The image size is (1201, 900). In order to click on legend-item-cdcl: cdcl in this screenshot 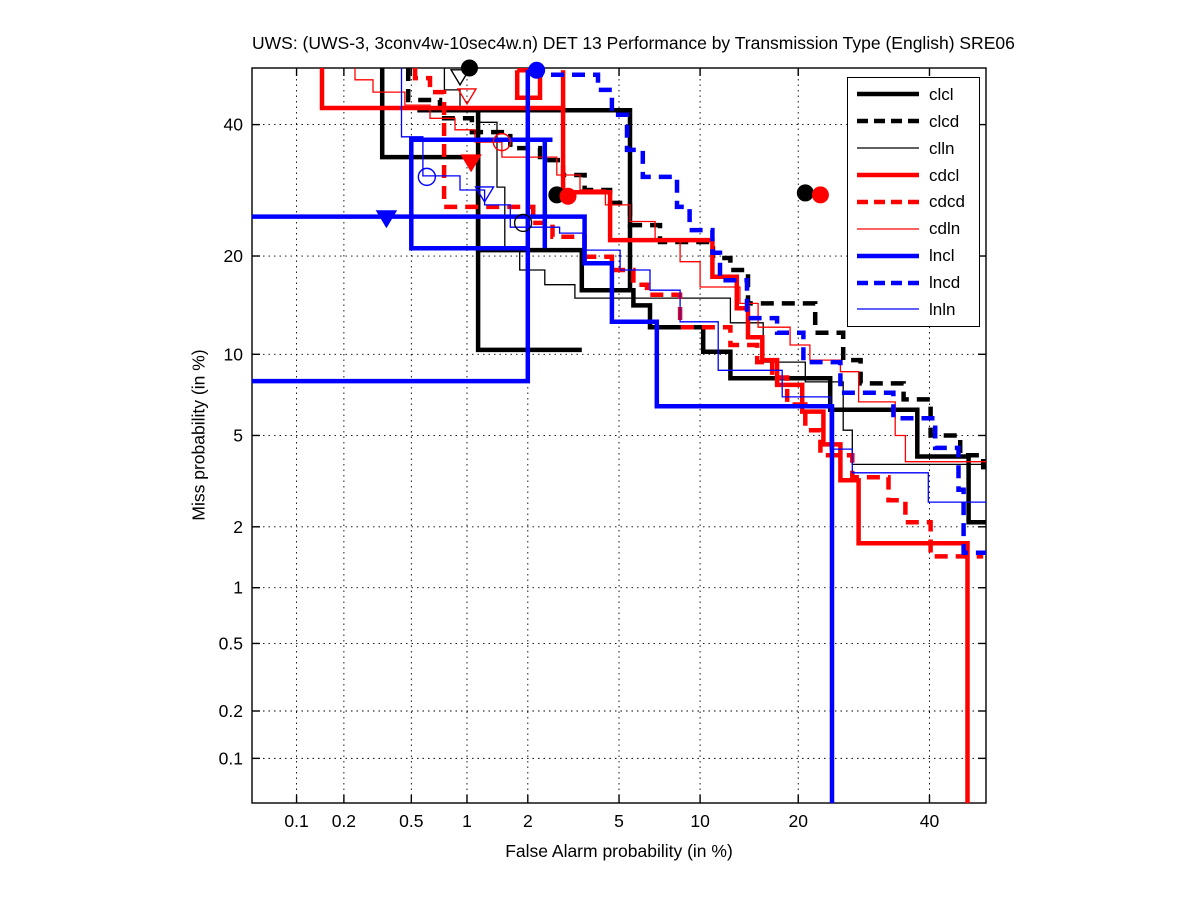, I will do `click(913, 175)`.